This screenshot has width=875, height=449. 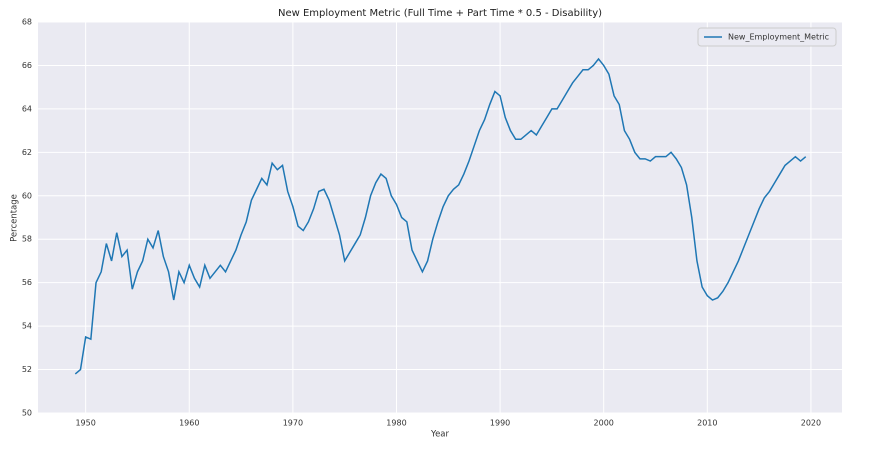 What do you see at coordinates (27, 65) in the screenshot?
I see `y-tick-label: 66` at bounding box center [27, 65].